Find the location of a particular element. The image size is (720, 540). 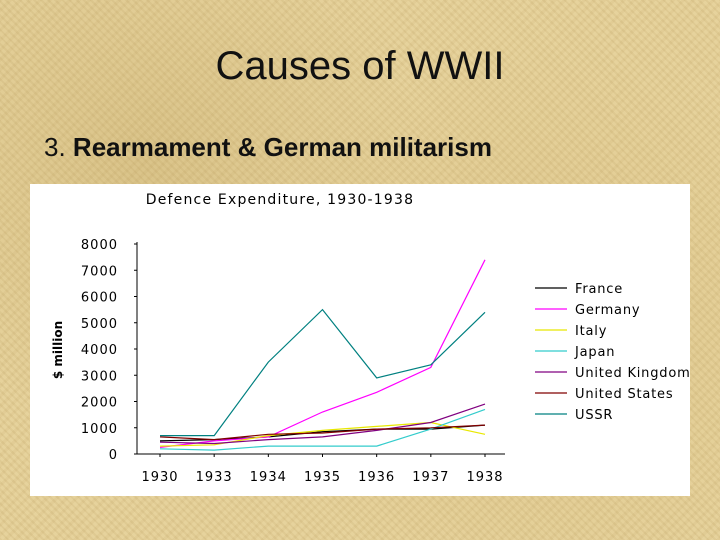

legend-label-united-kingdom: United Kingdom is located at coordinates (632, 373).